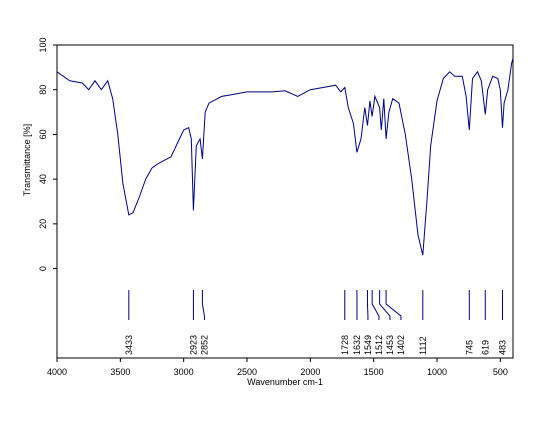 This screenshot has height=429, width=554. Describe the element at coordinates (27, 160) in the screenshot. I see `y-axis-label: Transmittance [%]` at that location.